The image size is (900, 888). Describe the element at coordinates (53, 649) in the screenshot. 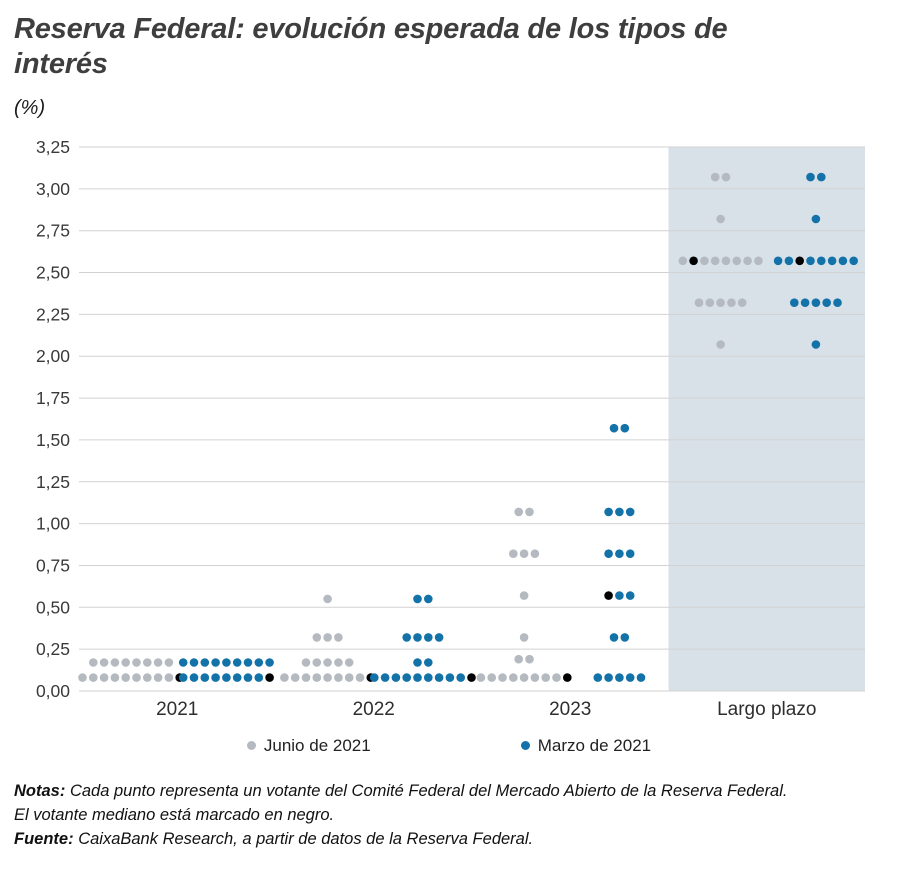

I see `y-tick-label: 0,25` at that location.